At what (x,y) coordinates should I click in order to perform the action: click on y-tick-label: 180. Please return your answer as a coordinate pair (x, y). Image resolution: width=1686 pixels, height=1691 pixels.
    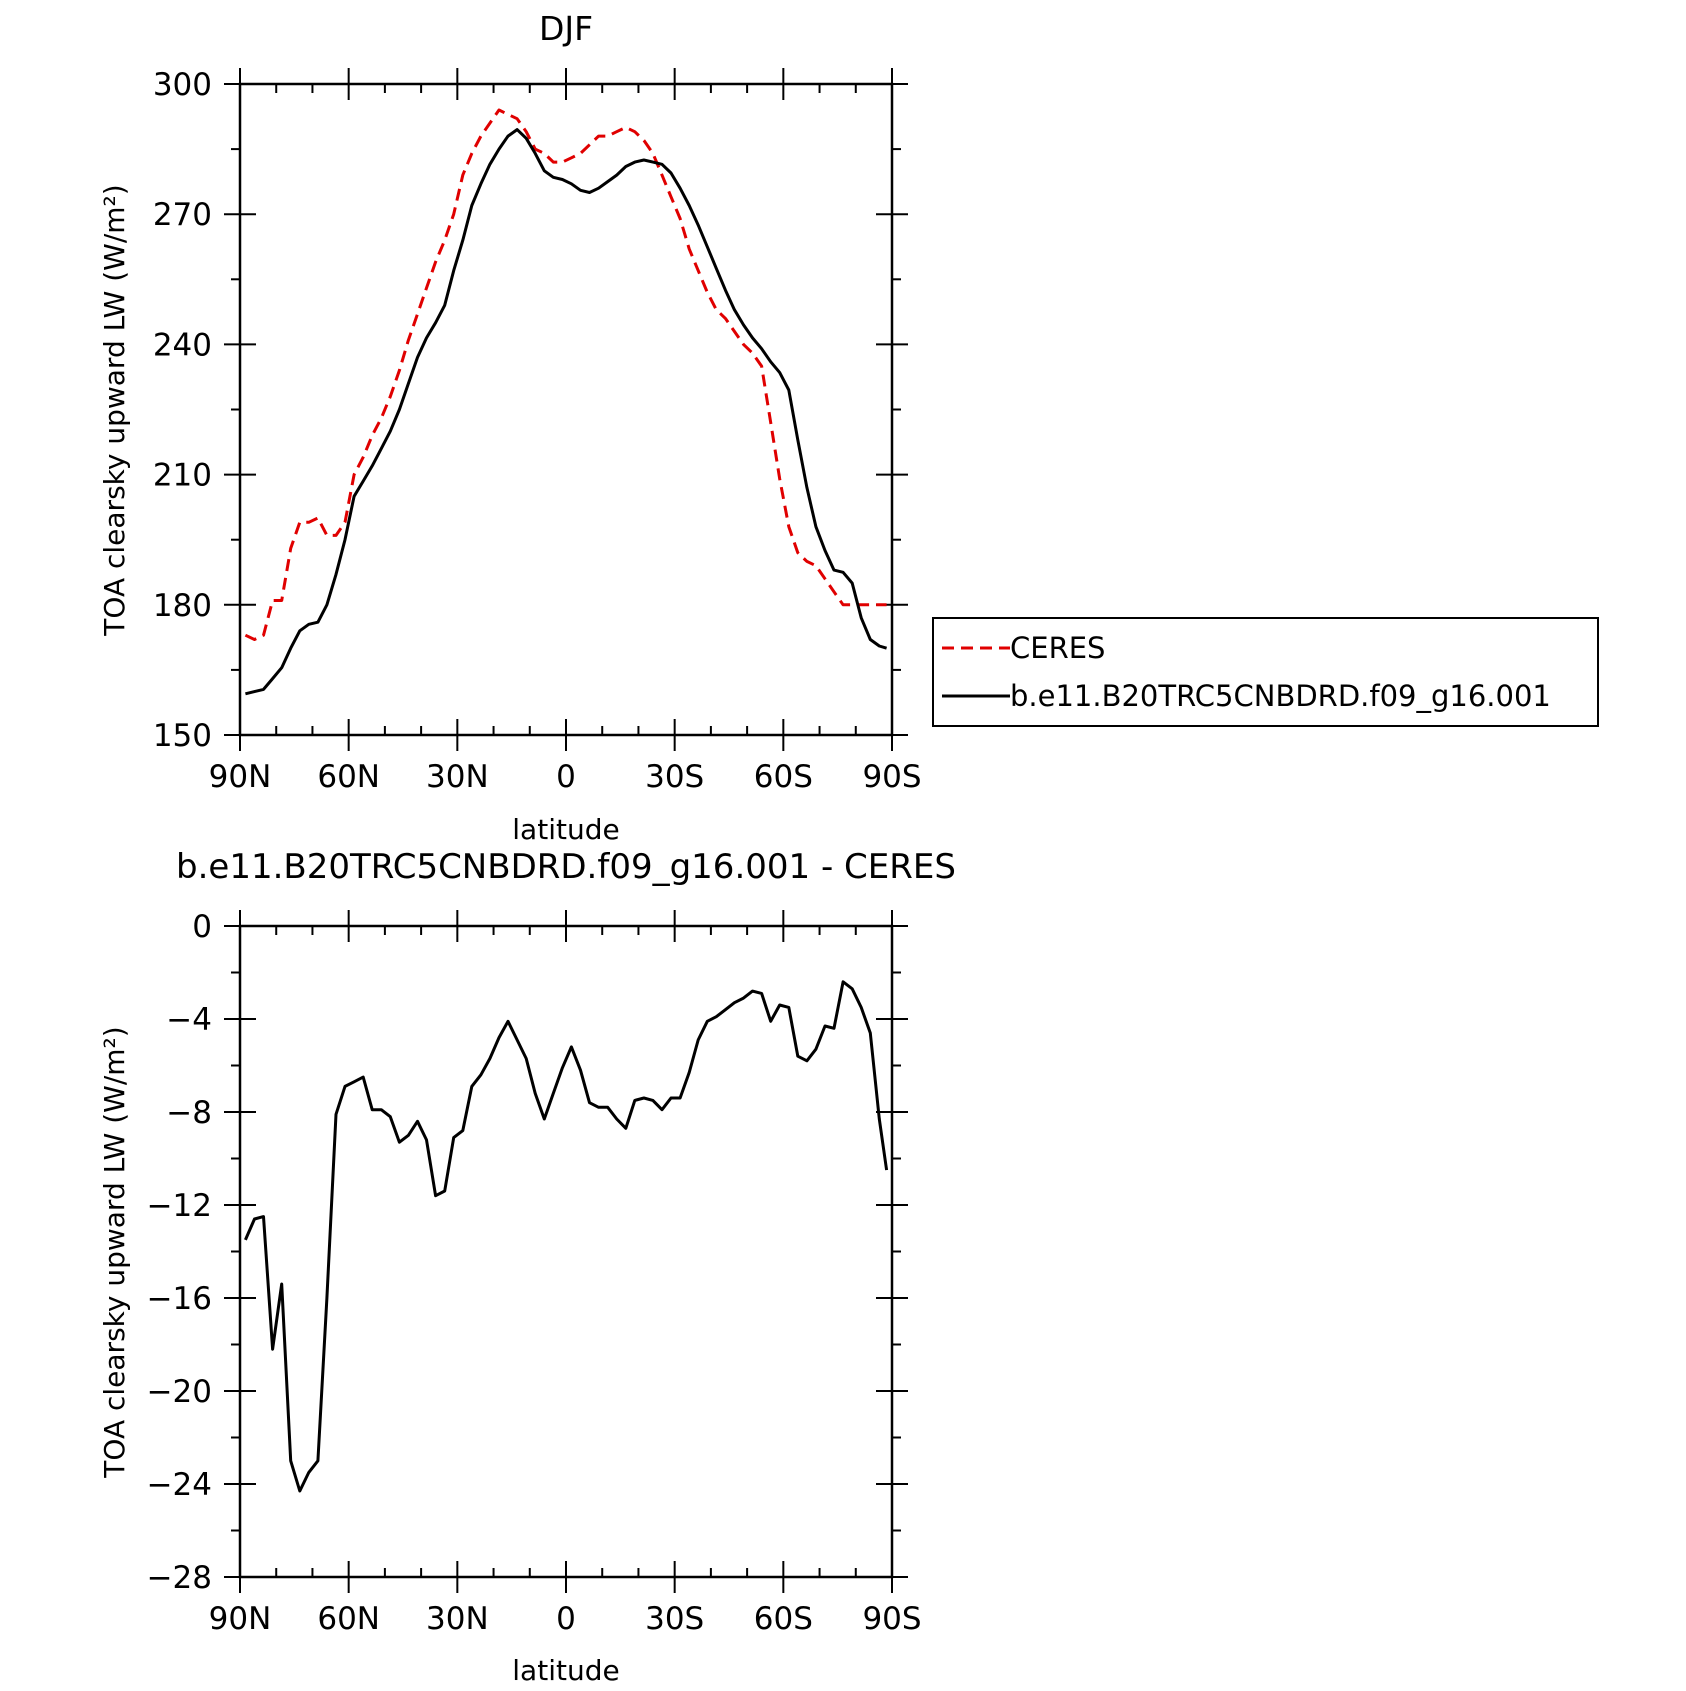
    Looking at the image, I should click on (182, 606).